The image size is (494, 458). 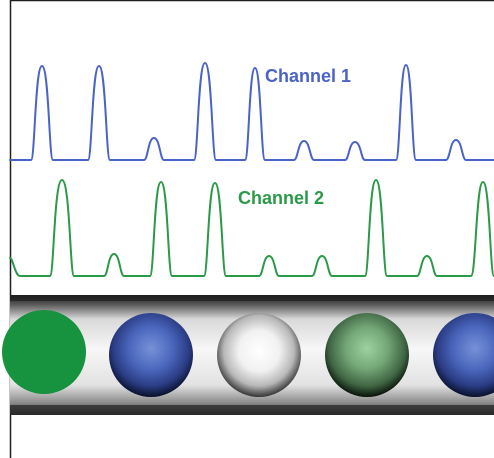 What do you see at coordinates (259, 355) in the screenshot?
I see `white-particle` at bounding box center [259, 355].